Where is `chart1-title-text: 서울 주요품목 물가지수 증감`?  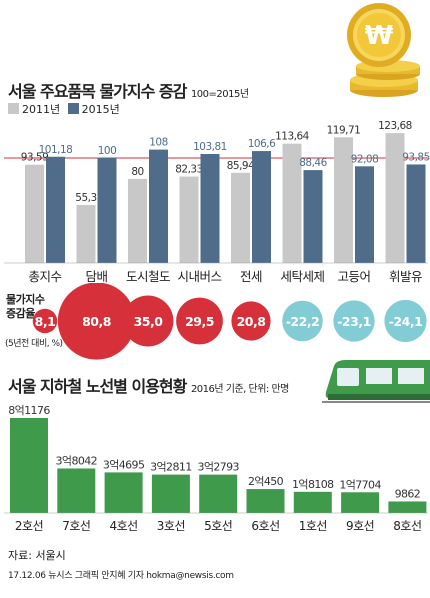 chart1-title-text: 서울 주요품목 물가지수 증감 is located at coordinates (97, 91).